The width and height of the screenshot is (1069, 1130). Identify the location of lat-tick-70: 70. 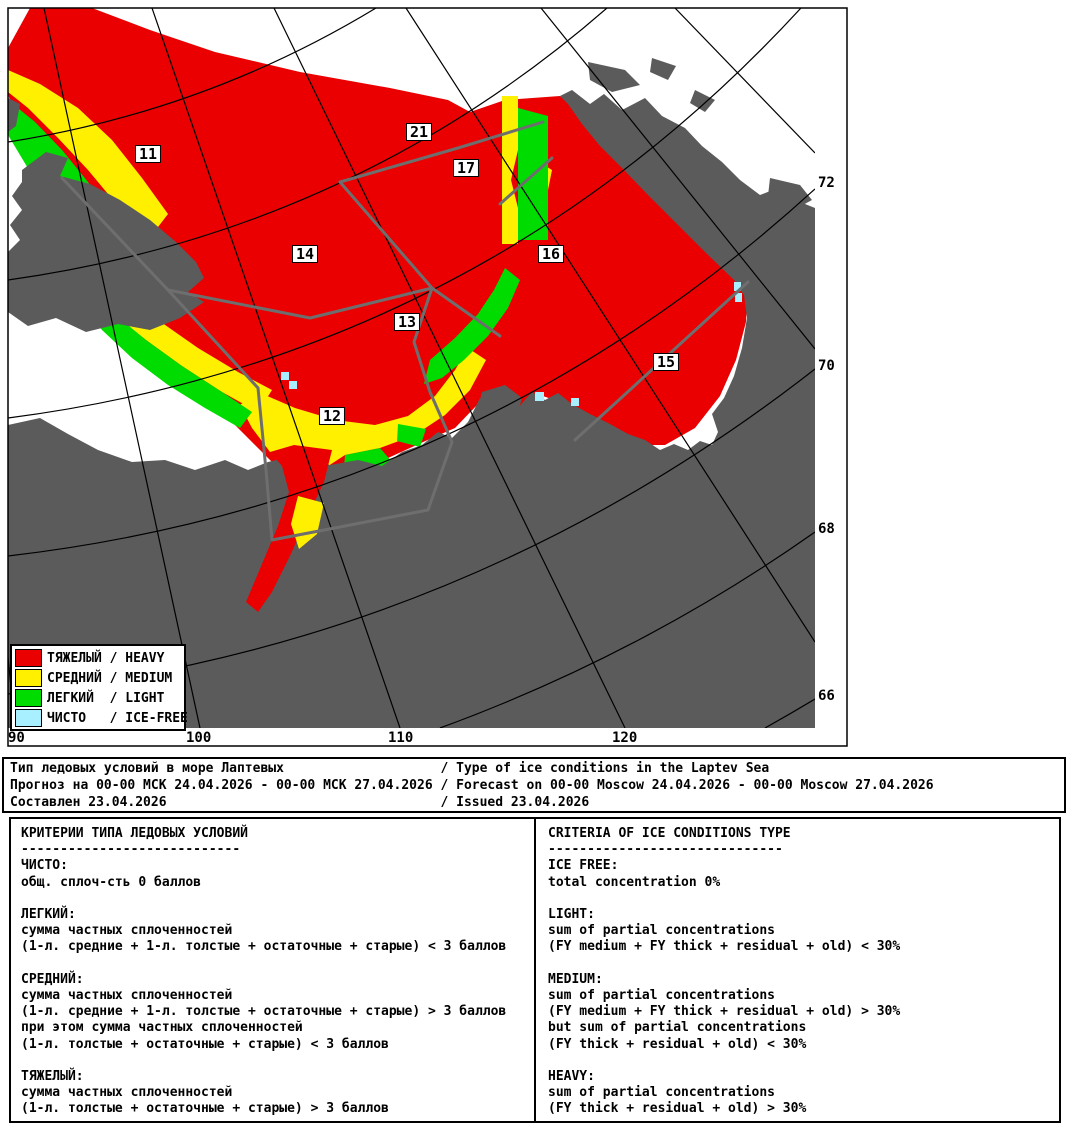
(826, 366).